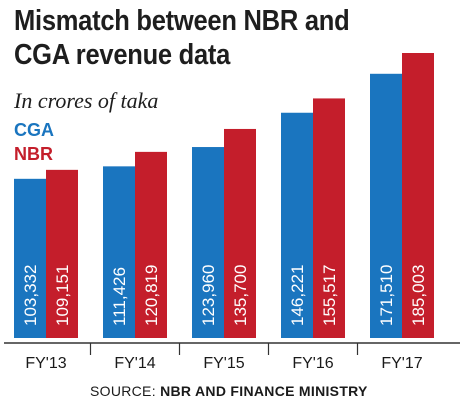  What do you see at coordinates (151, 295) in the screenshot?
I see `data-label-nbr-1: 120,819` at bounding box center [151, 295].